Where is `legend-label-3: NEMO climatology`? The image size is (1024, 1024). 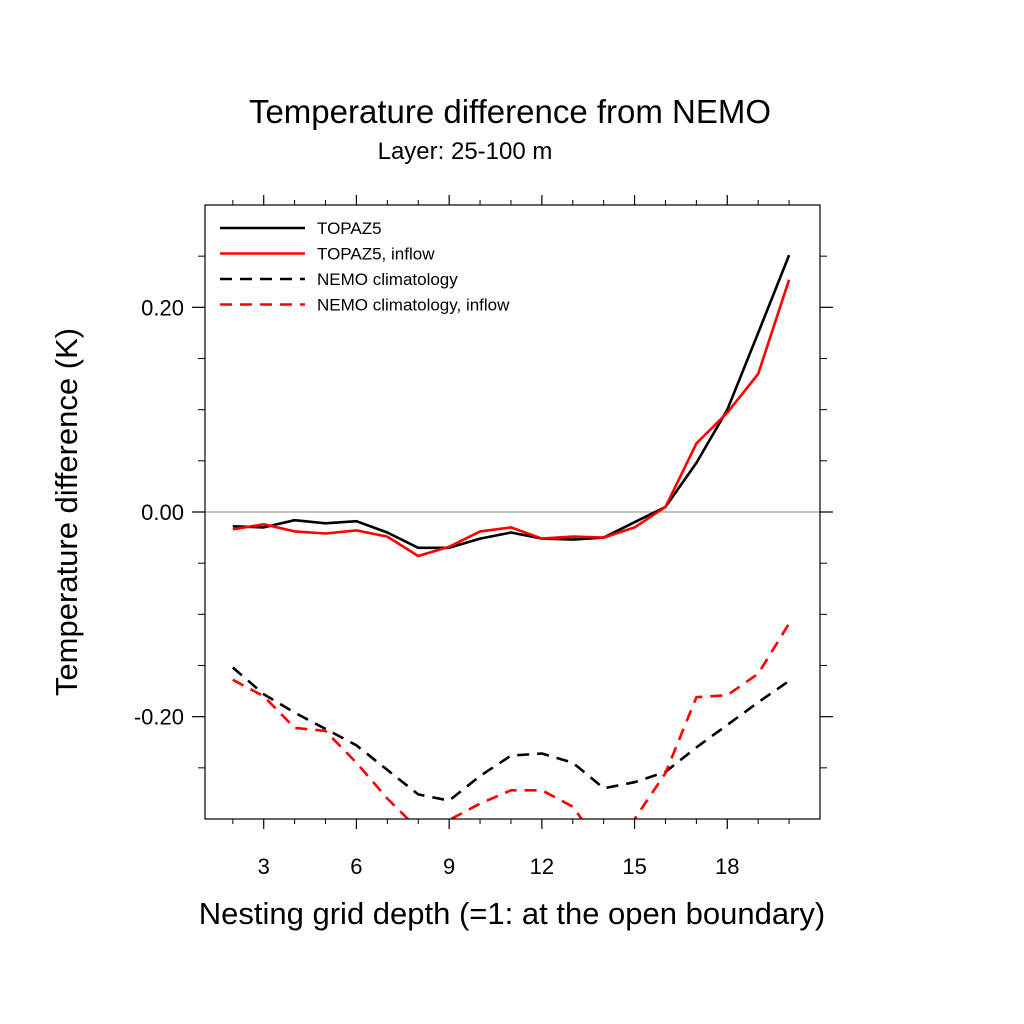
legend-label-3: NEMO climatology is located at coordinates (387, 279).